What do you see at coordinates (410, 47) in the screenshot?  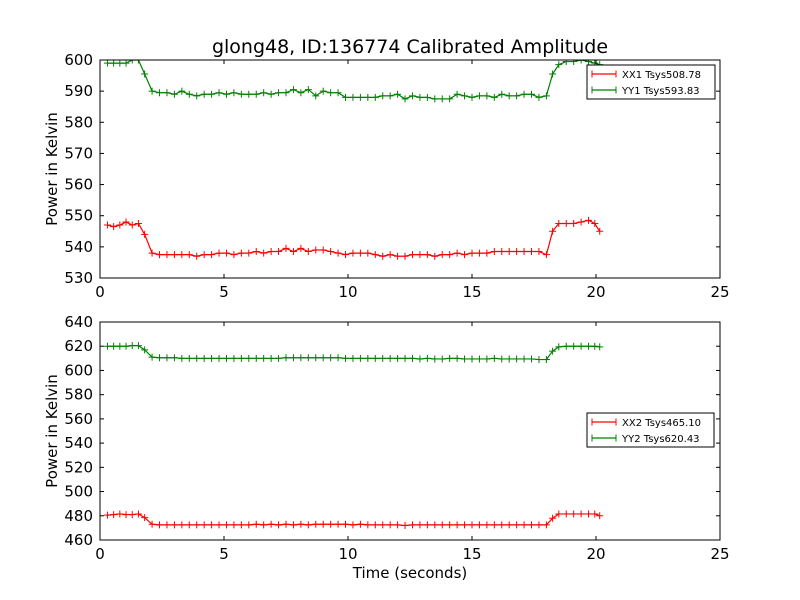 I see `chart-title: glong48, ID:136774 Calibrated Amplitude` at bounding box center [410, 47].